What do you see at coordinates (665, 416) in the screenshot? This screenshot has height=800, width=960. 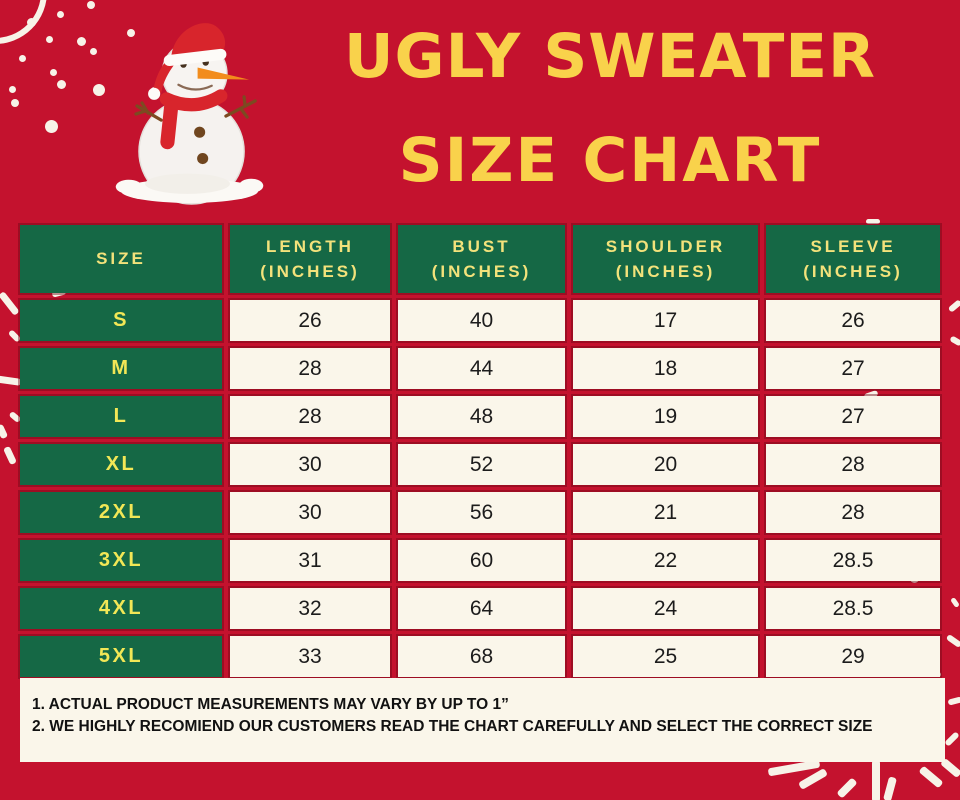 I see `shoulder-cell: 19` at bounding box center [665, 416].